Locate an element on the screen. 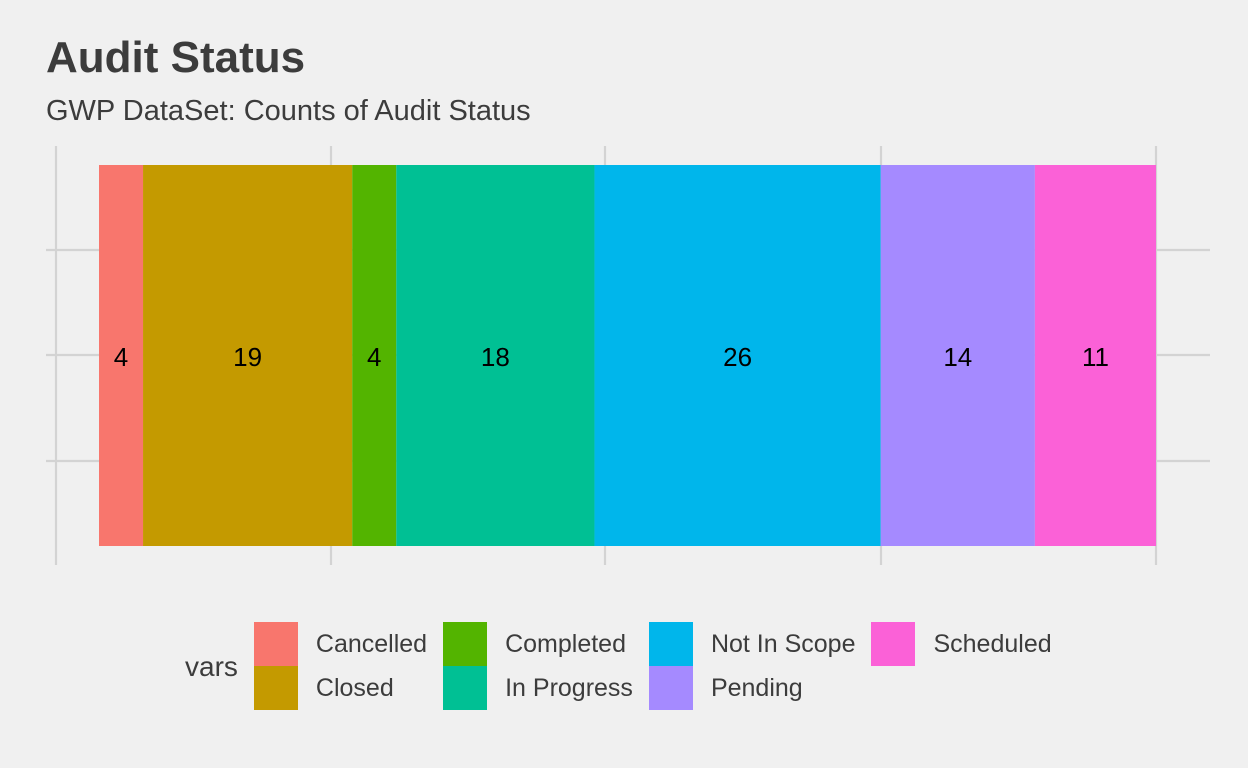  legend-key-closed is located at coordinates (275, 688).